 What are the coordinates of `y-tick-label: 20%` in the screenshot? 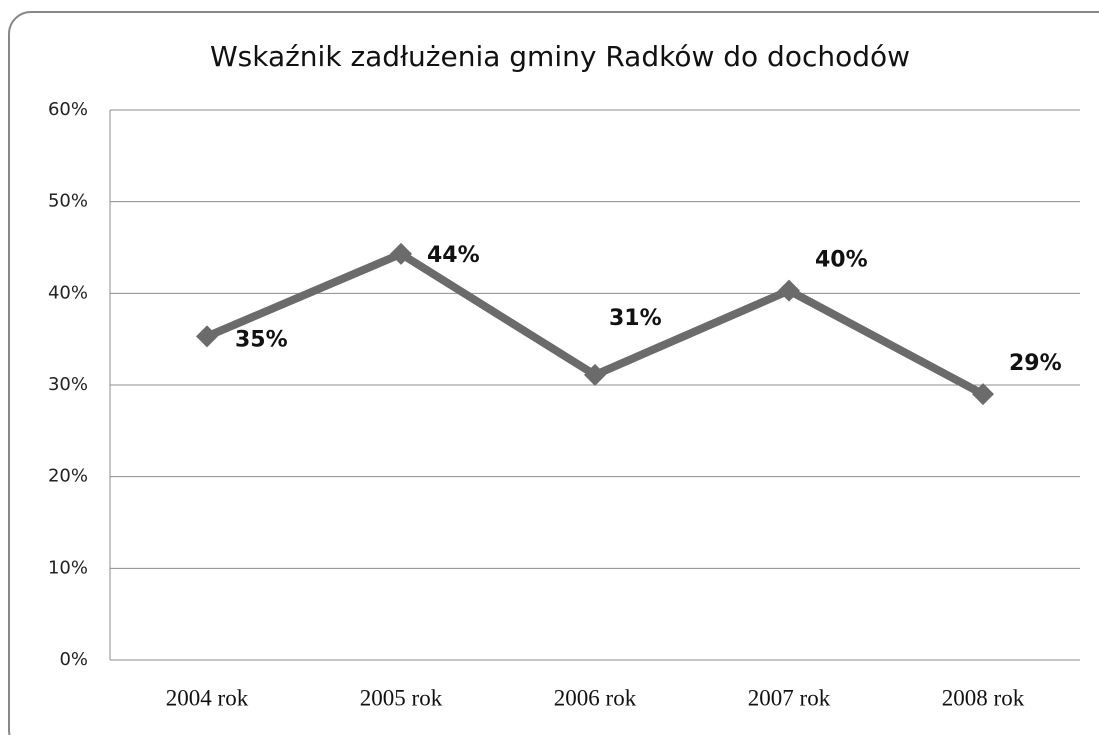 It's located at (68, 476).